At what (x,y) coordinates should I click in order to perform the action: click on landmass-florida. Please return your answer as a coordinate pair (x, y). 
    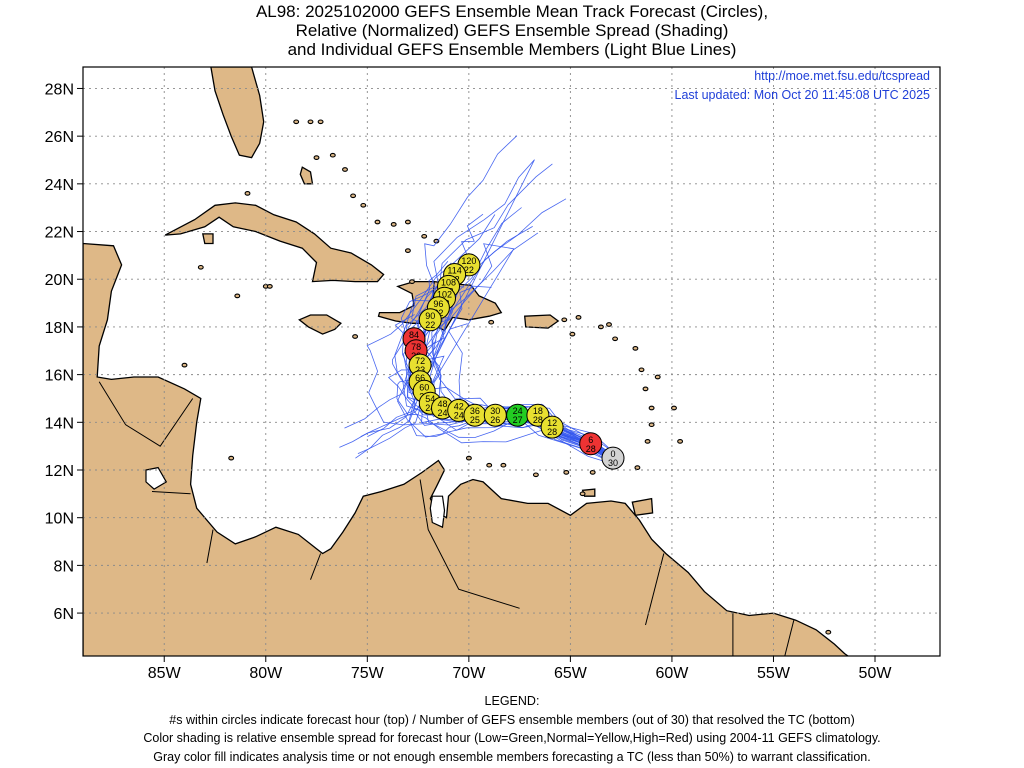
    Looking at the image, I should click on (237, 113).